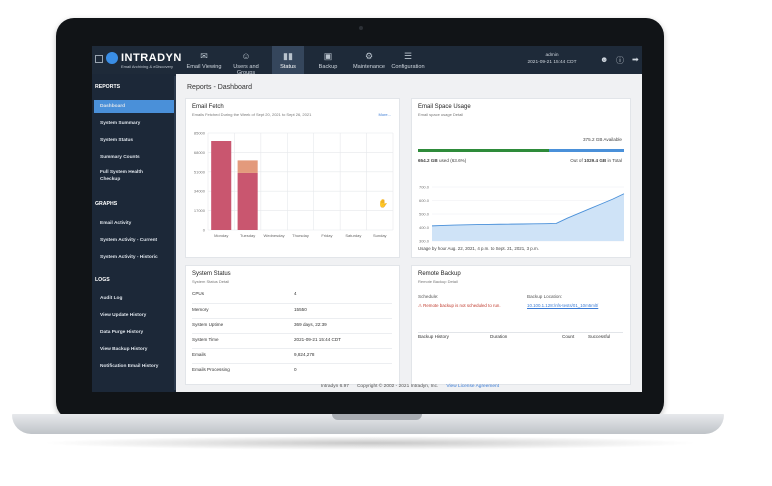  What do you see at coordinates (199, 354) in the screenshot?
I see `stat-label: Emails` at bounding box center [199, 354].